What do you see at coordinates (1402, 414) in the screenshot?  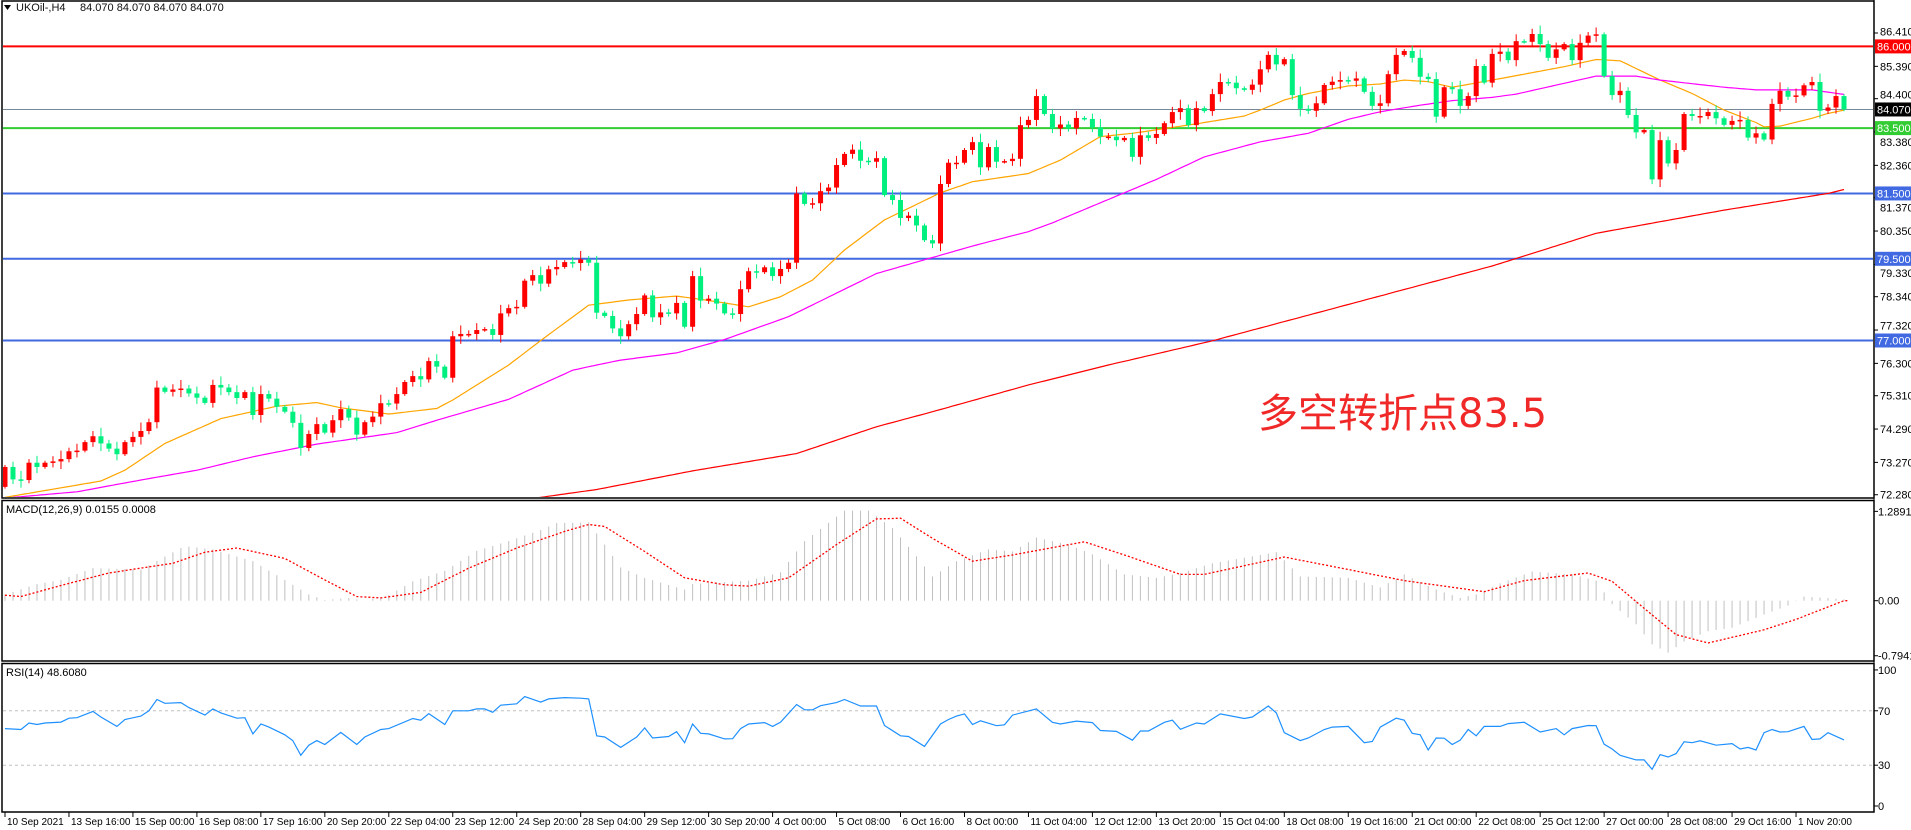 I see `annotation-text: 多空转折点83.5` at bounding box center [1402, 414].